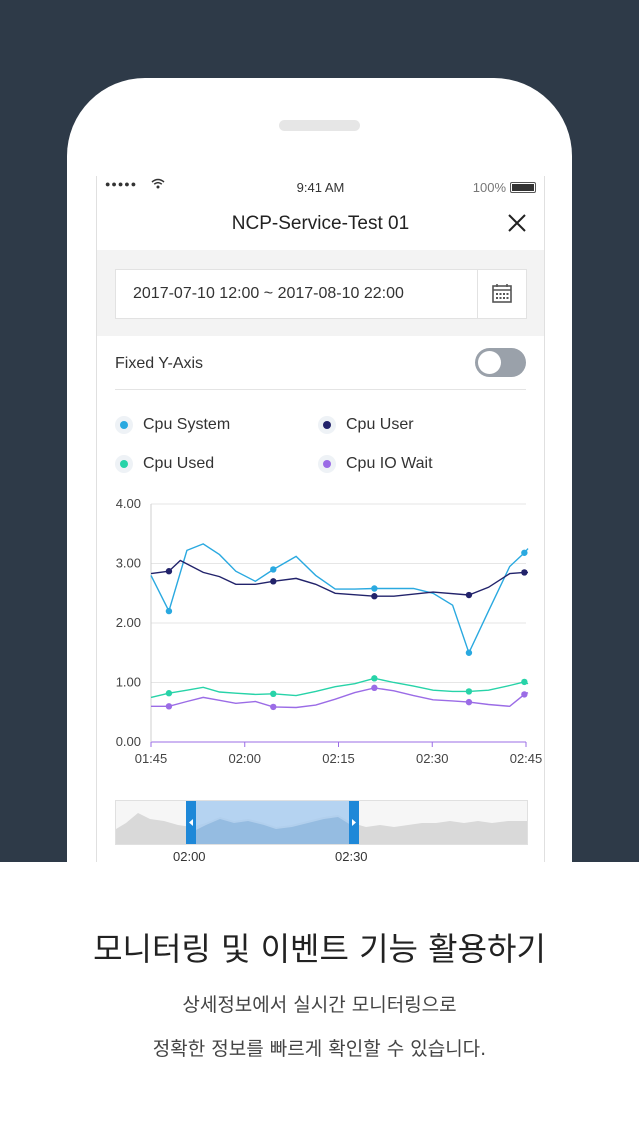 Image resolution: width=639 pixels, height=1136 pixels. I want to click on page-title: NCP-Service-Test 01, so click(320, 223).